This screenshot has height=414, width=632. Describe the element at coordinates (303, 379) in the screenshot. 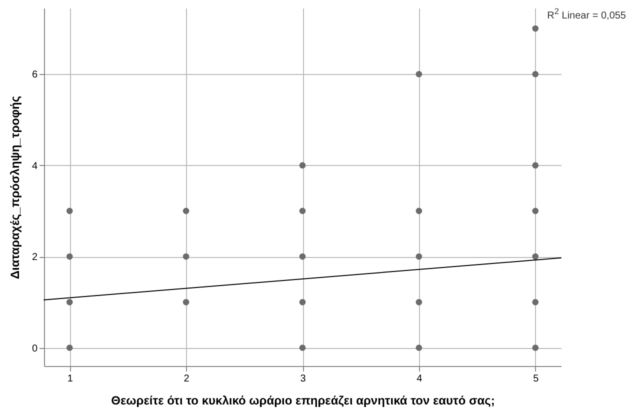

I see `x-tick-label: 3` at that location.